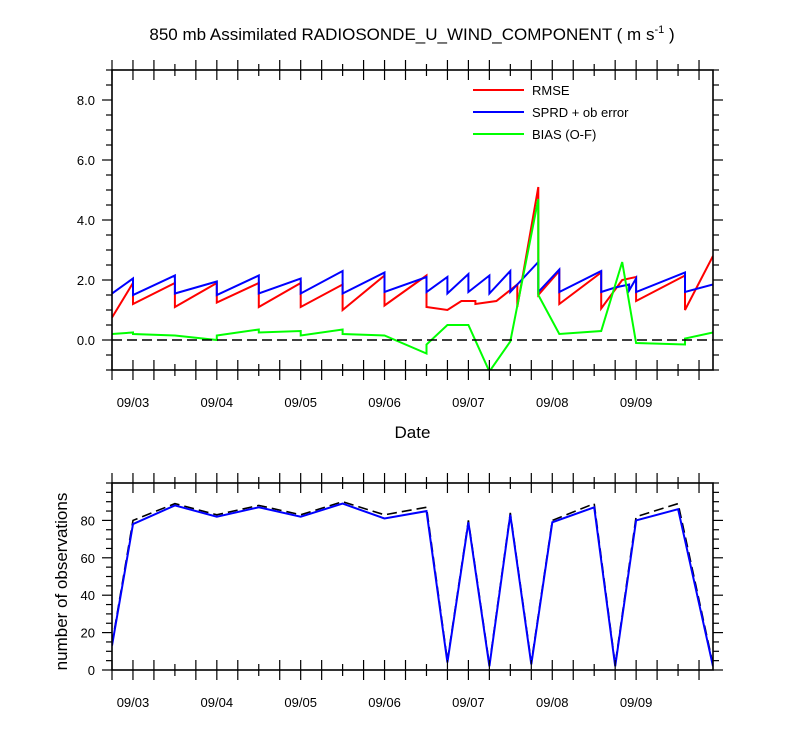 This screenshot has width=800, height=750. Describe the element at coordinates (412, 252) in the screenshot. I see `top-panel-series-rmse` at that location.